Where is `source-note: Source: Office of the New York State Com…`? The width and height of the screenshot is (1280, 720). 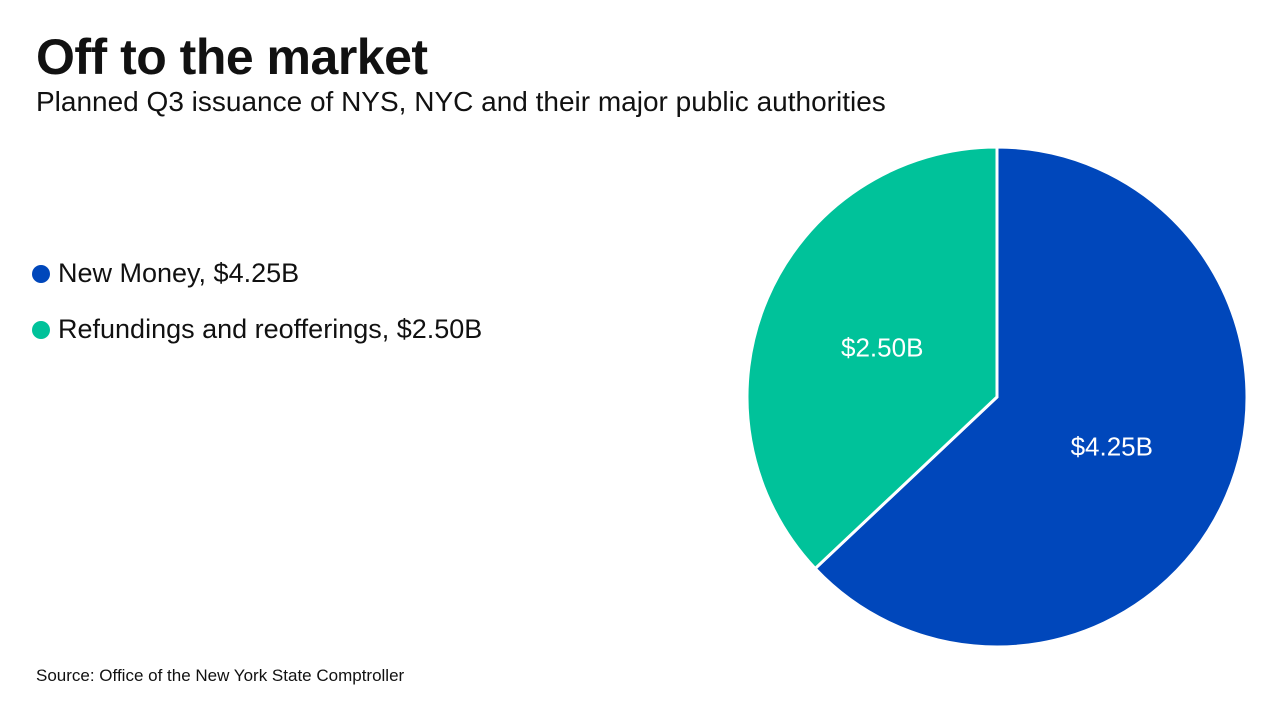
source-note: Source: Office of the New York State Com… is located at coordinates (220, 675).